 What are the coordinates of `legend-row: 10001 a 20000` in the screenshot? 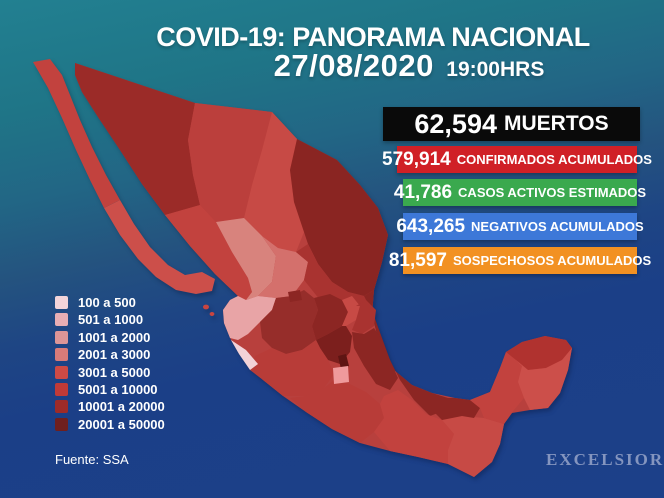 It's located at (110, 406).